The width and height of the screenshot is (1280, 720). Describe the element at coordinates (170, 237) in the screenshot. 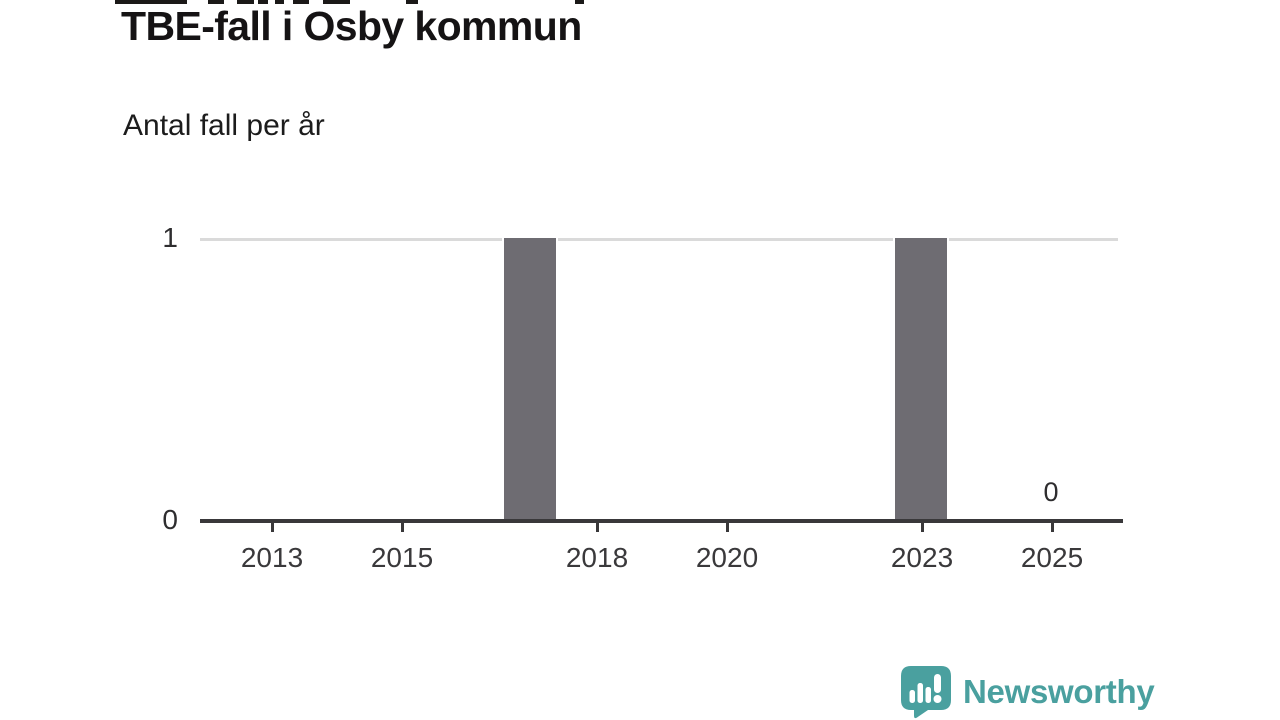

I see `y-tick-label-1: 1` at that location.